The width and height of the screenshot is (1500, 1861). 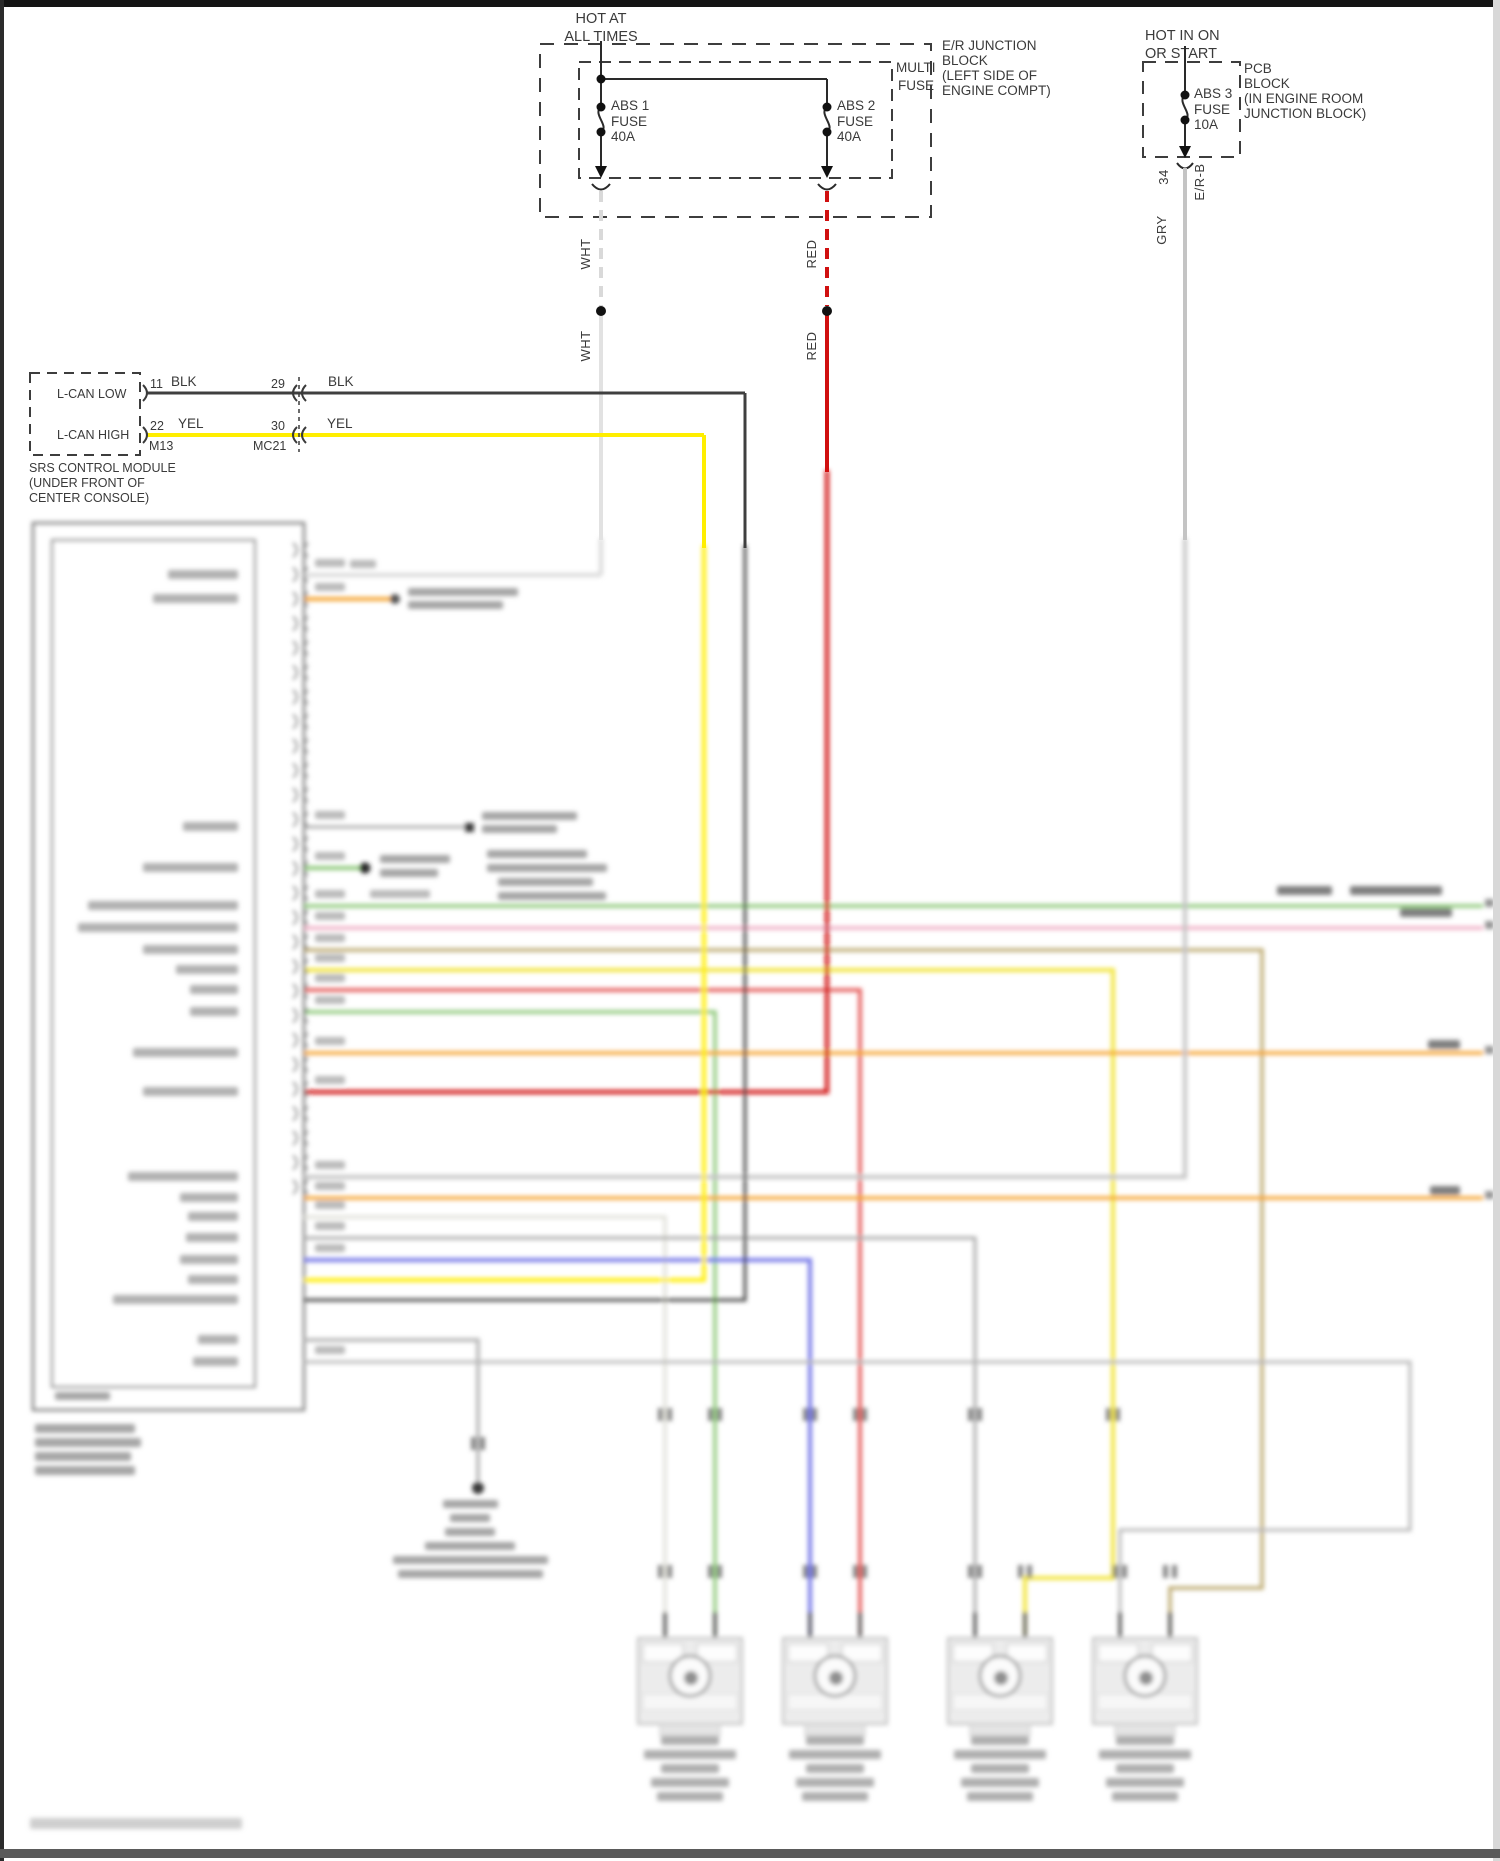 What do you see at coordinates (827, 311) in the screenshot?
I see `red-junction-dot` at bounding box center [827, 311].